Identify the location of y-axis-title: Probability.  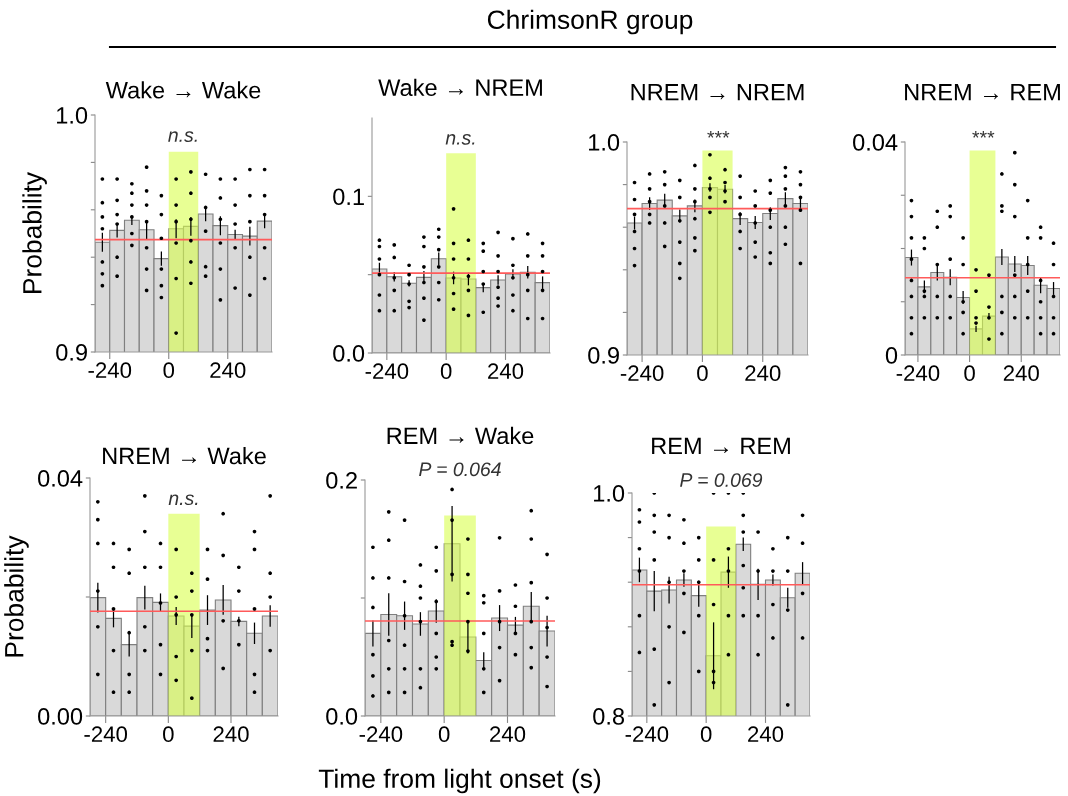
(34, 232).